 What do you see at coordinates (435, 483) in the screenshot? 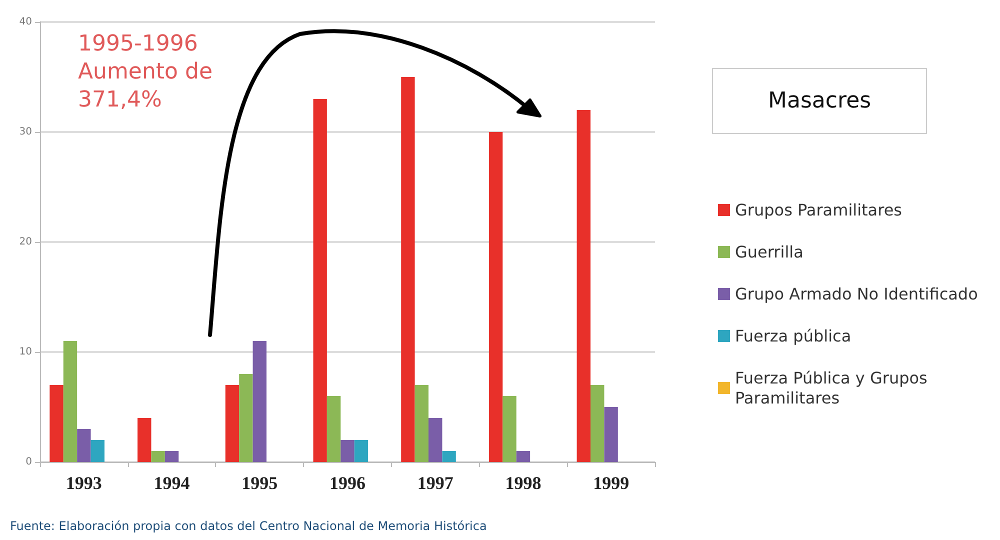
I see `x-tick-label: 1997` at bounding box center [435, 483].